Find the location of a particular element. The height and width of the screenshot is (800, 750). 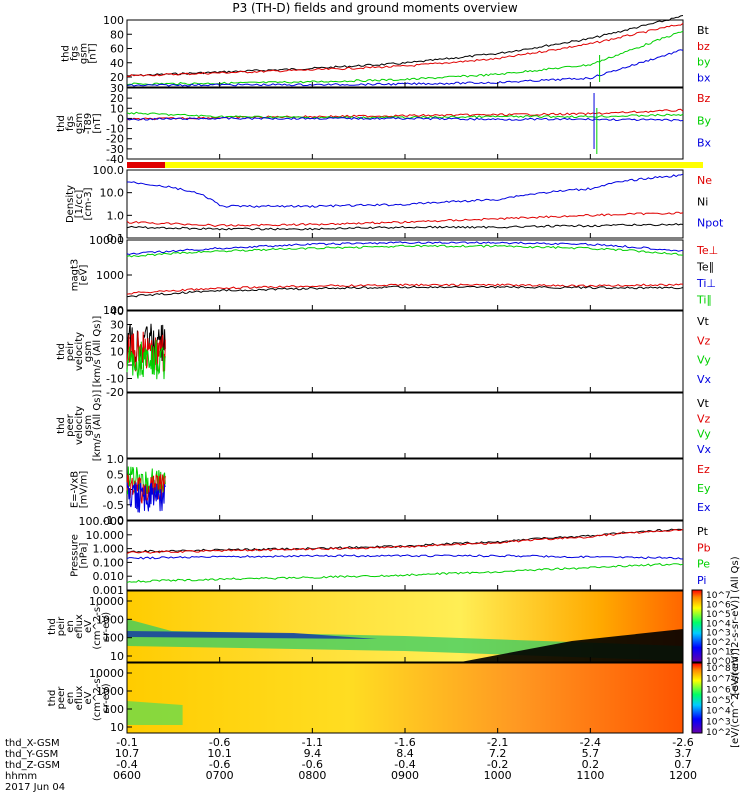

y-axis-label: Pressure is located at coordinates (75, 555).